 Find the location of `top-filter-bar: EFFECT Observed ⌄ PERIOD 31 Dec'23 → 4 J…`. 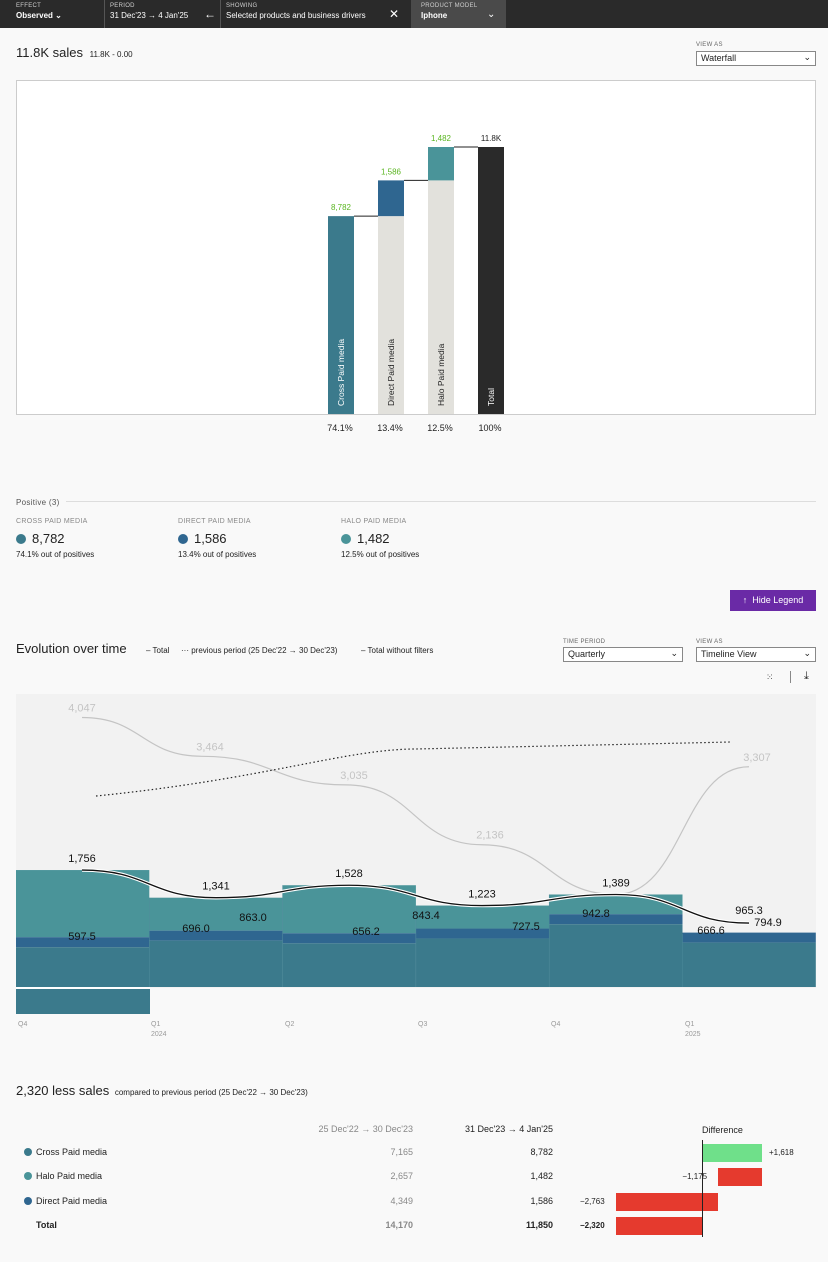

top-filter-bar: EFFECT Observed ⌄ PERIOD 31 Dec'23 → 4 J… is located at coordinates (414, 14).